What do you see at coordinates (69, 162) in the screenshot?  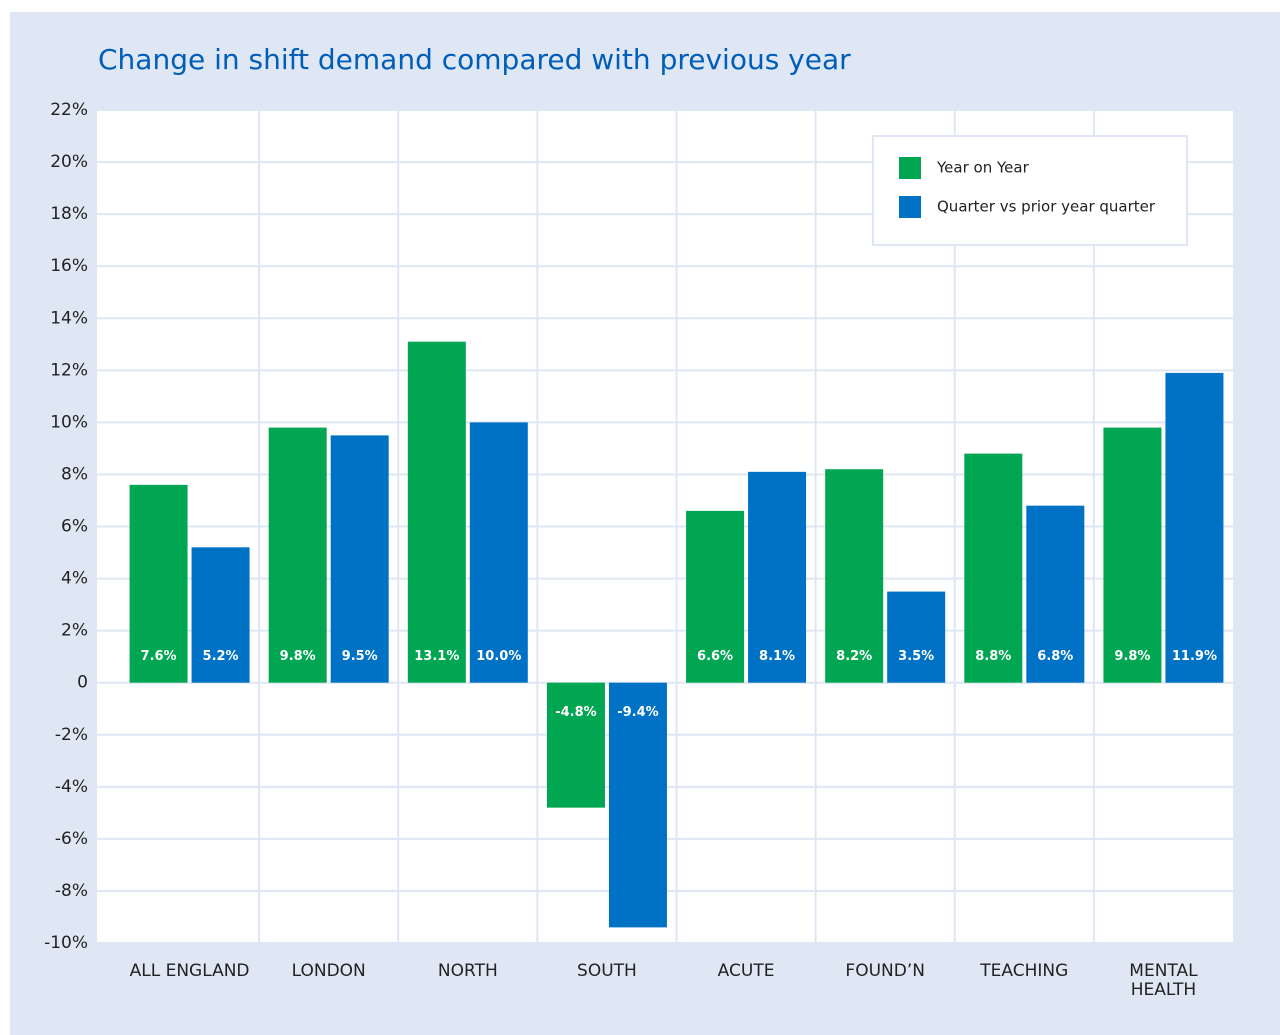 I see `y-tick-label: 20%` at bounding box center [69, 162].